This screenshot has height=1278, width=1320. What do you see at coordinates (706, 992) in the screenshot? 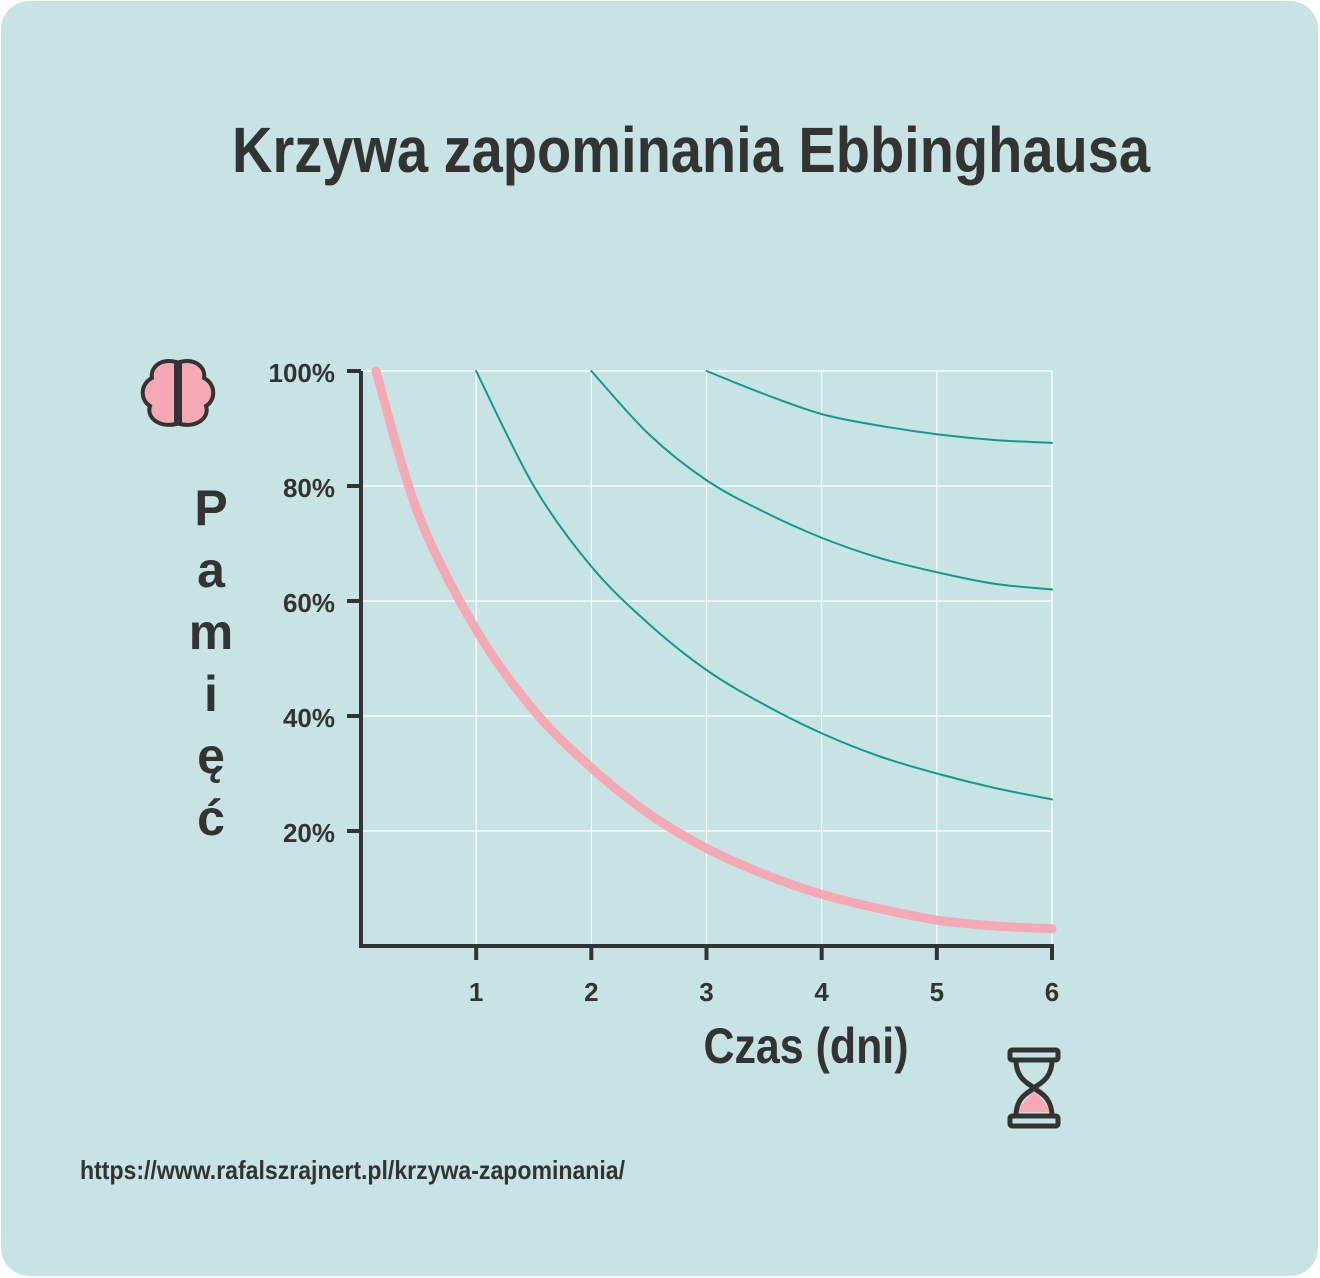
I see `x-tick-label: 3` at bounding box center [706, 992].